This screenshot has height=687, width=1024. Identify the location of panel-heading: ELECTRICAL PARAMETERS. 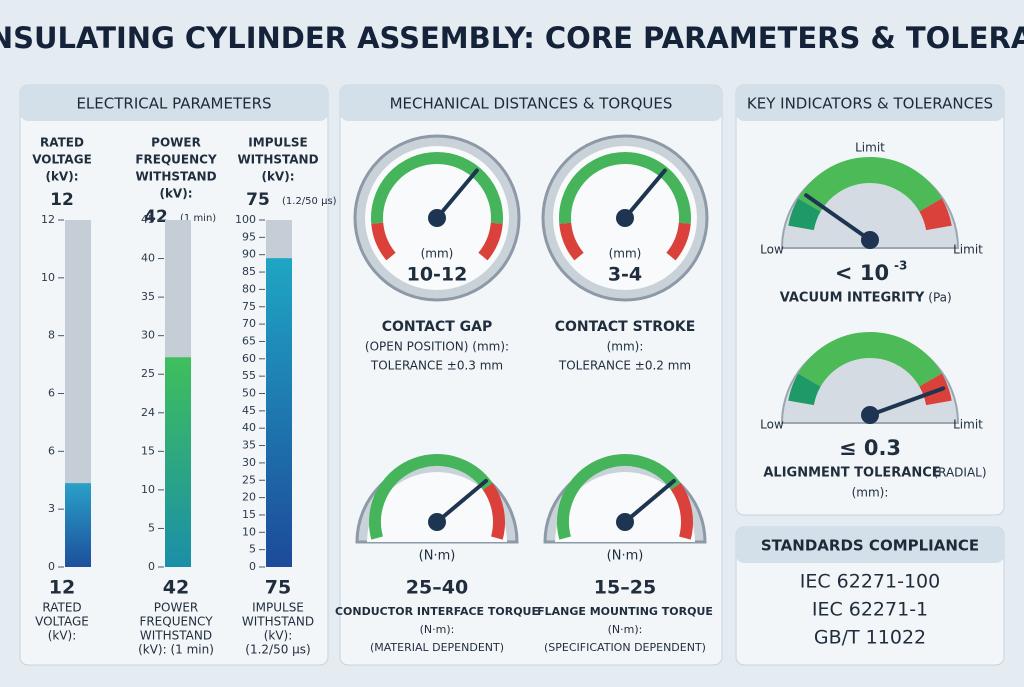
(173, 104).